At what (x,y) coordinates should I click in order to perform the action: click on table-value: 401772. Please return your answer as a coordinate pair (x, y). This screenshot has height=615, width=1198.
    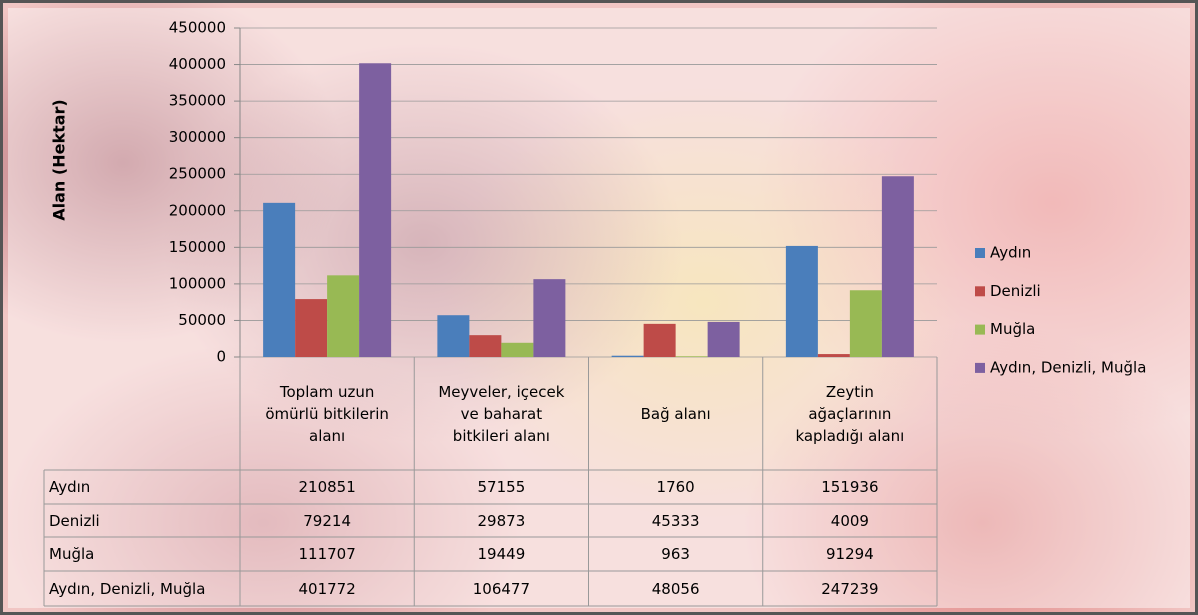
    Looking at the image, I should click on (327, 588).